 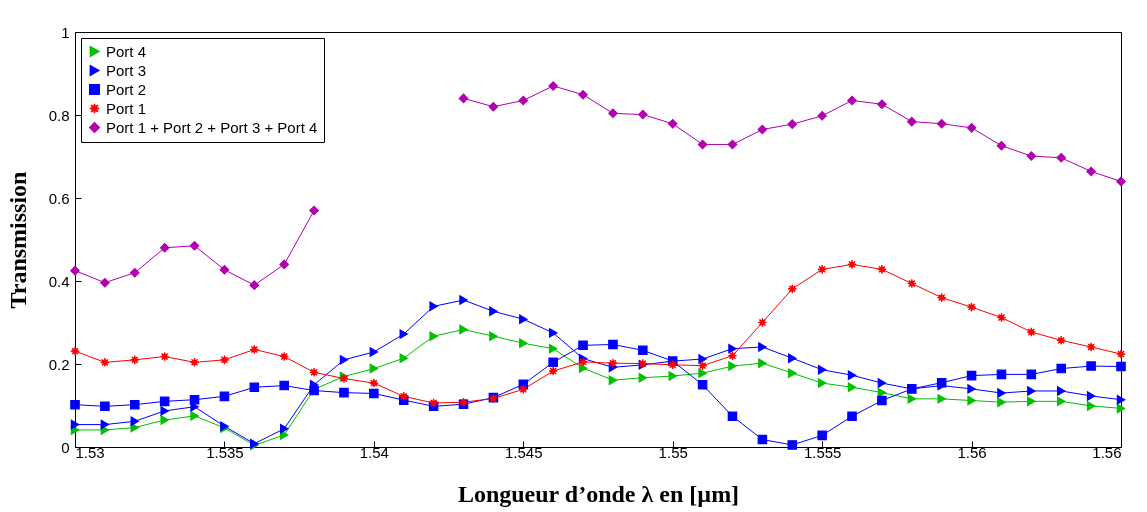 What do you see at coordinates (673, 452) in the screenshot?
I see `x-tick-label: 1.55` at bounding box center [673, 452].